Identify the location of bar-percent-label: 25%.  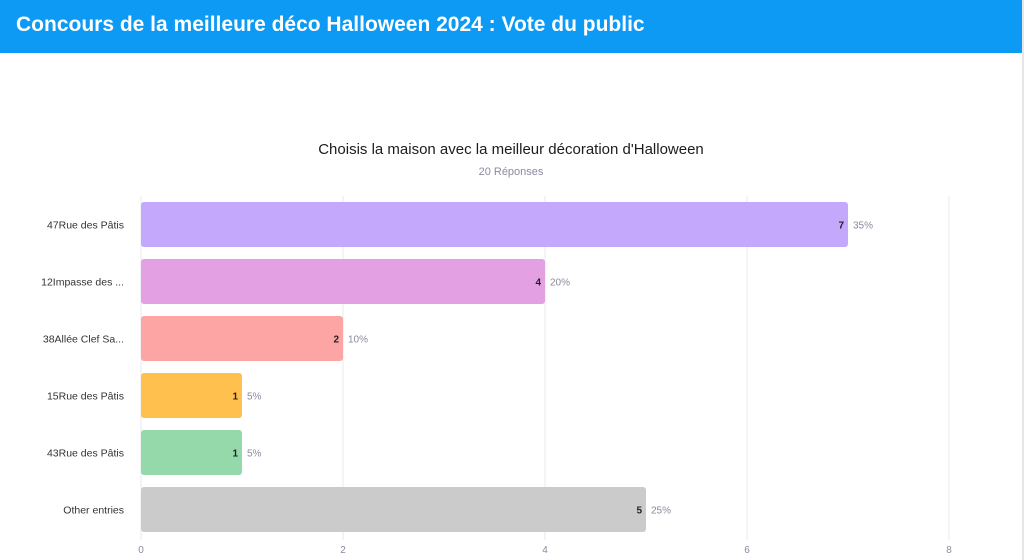
(661, 511).